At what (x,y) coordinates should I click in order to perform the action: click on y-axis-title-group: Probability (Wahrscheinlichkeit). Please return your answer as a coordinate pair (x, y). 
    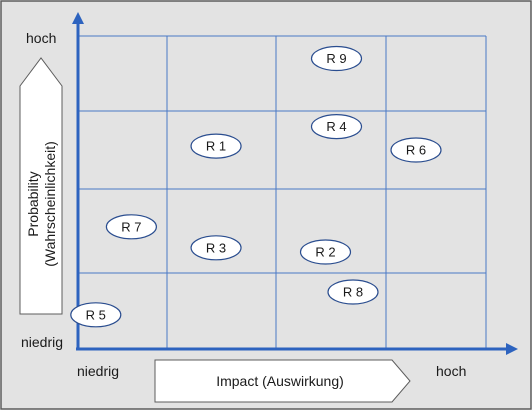
    Looking at the image, I should click on (41, 204).